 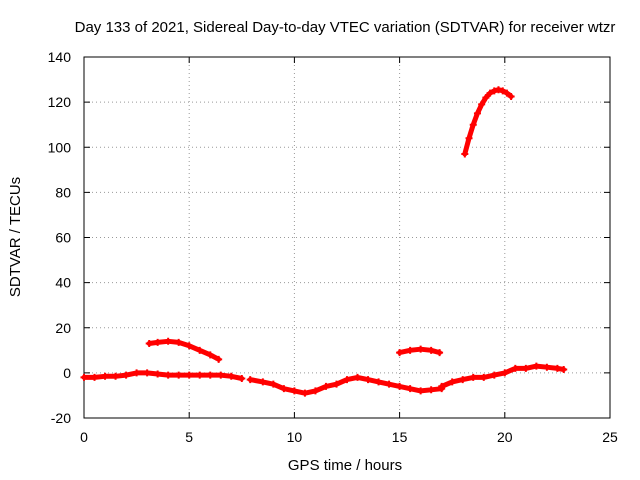 What do you see at coordinates (60, 102) in the screenshot?
I see `y-tick-label: 120` at bounding box center [60, 102].